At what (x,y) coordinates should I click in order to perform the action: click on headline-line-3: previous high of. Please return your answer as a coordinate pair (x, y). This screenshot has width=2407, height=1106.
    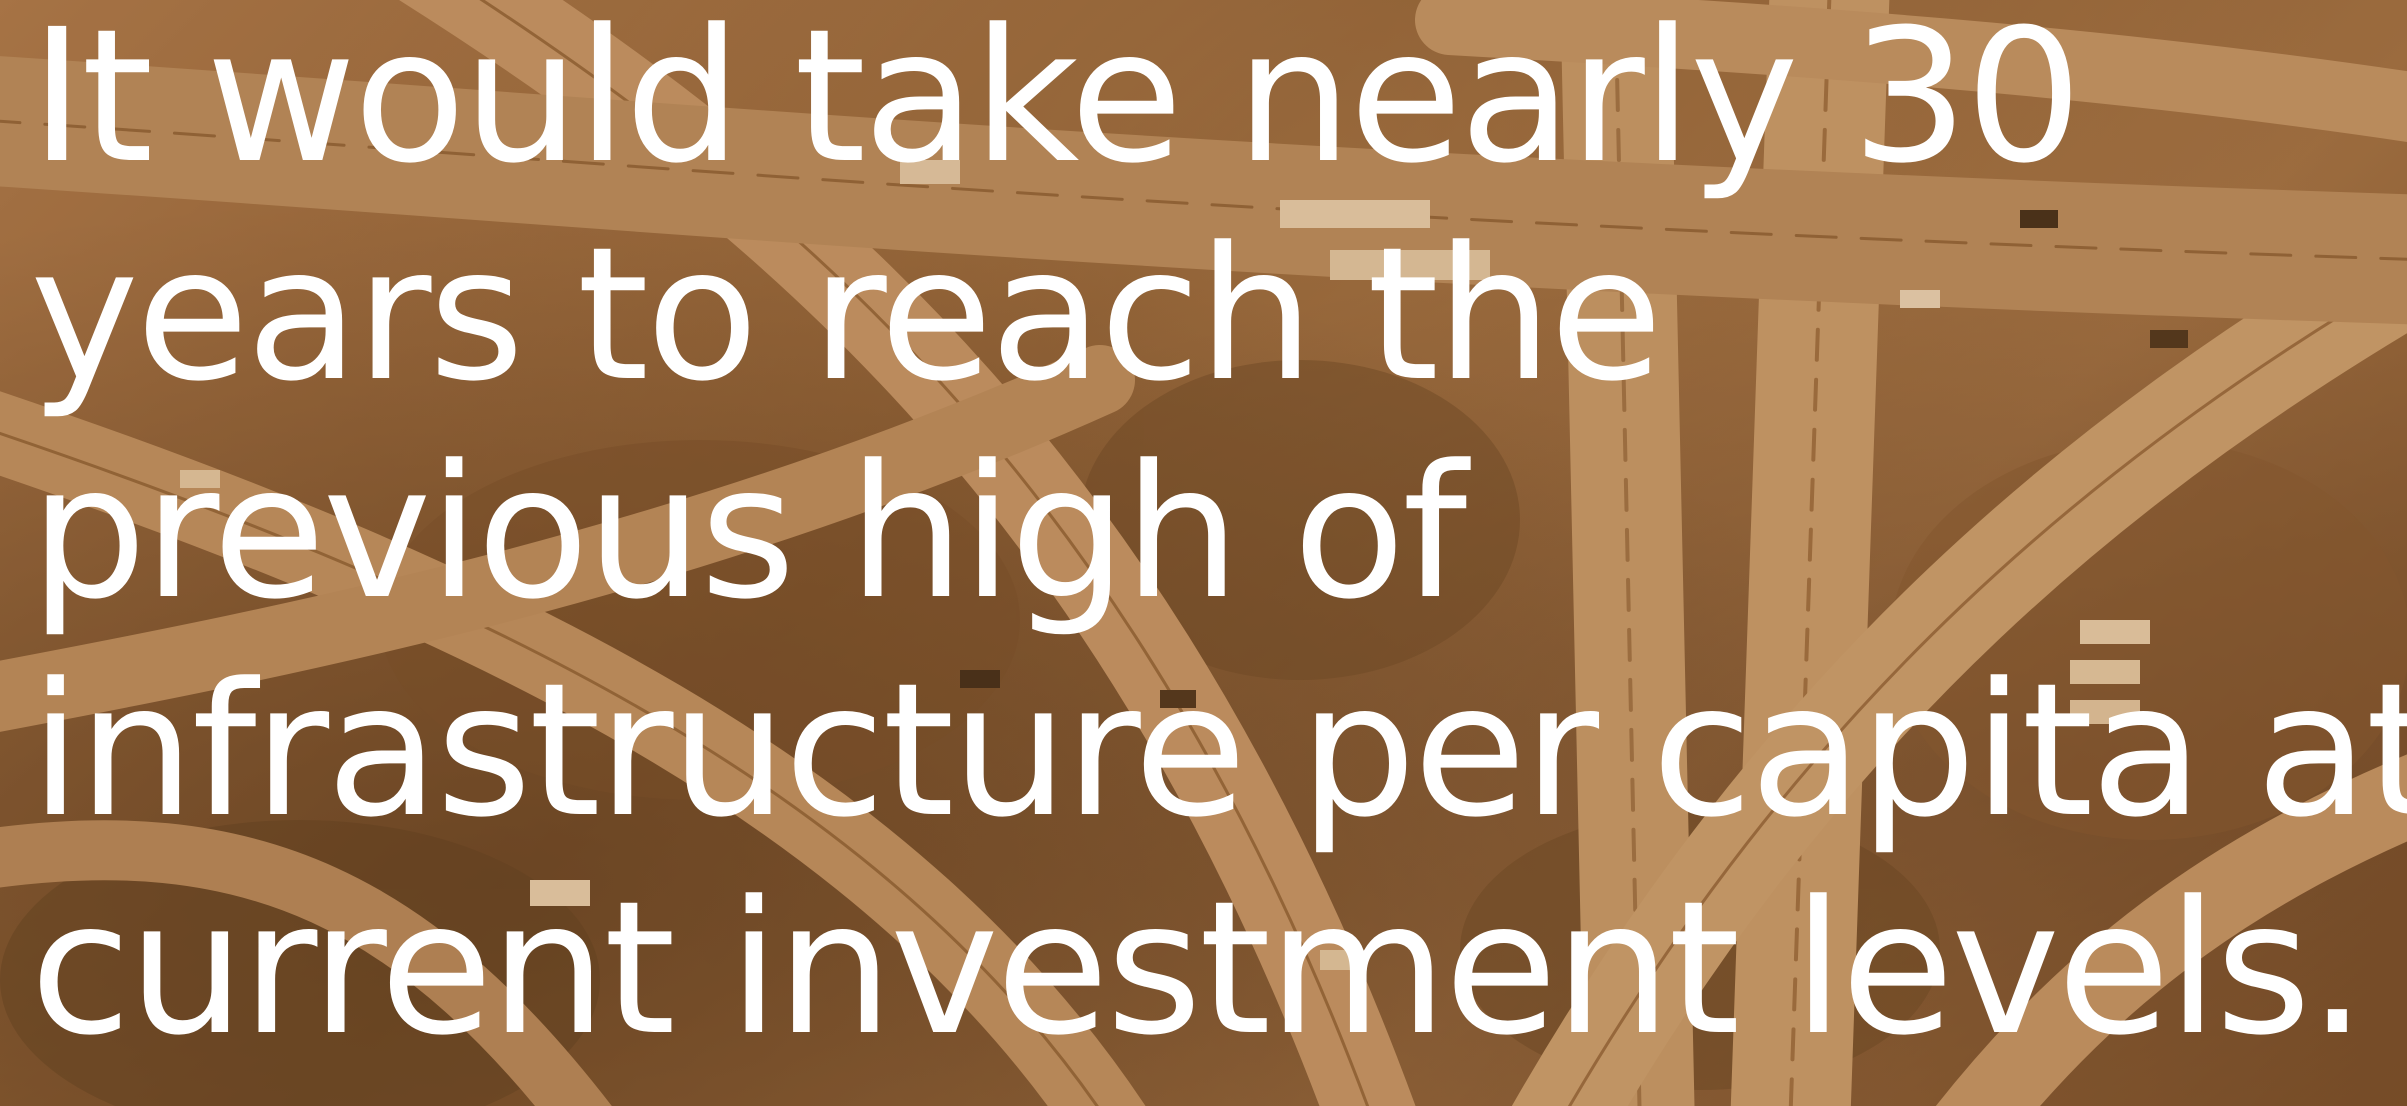
    Looking at the image, I should click on (748, 533).